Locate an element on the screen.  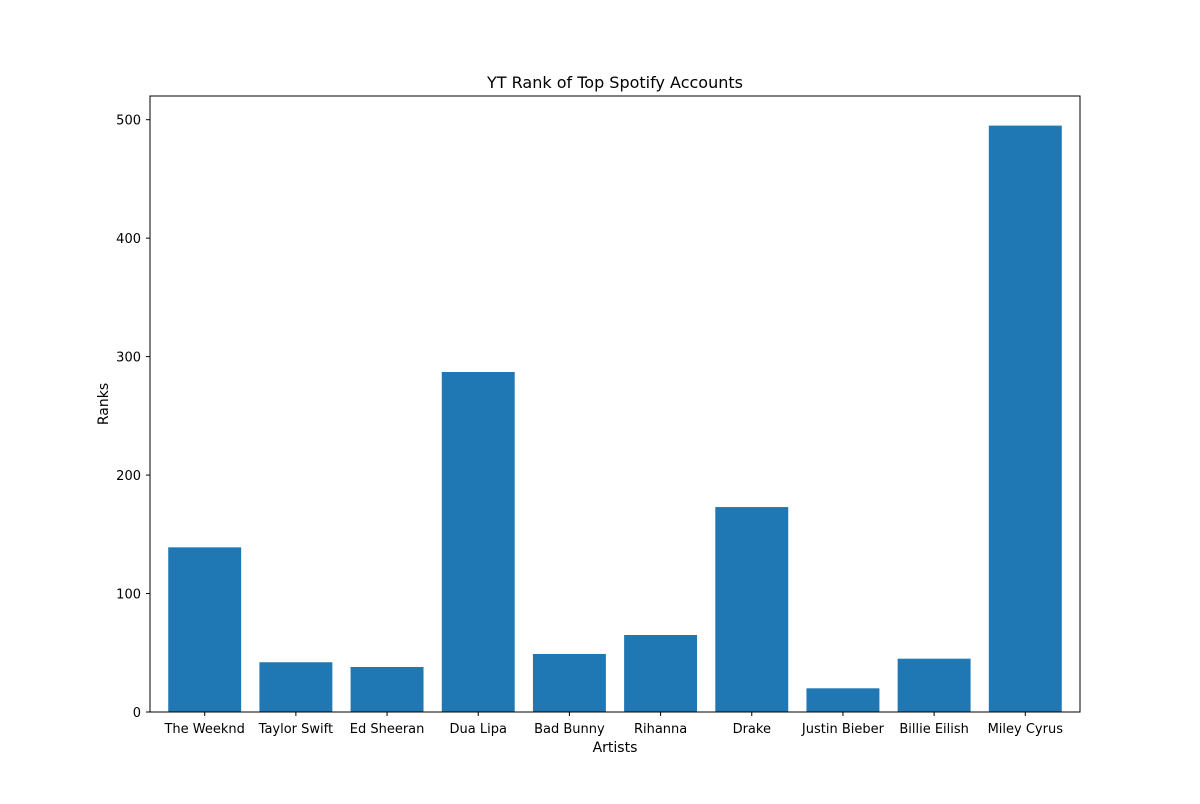
chart-title: YT Rank of Top Spotify Accounts is located at coordinates (614, 82).